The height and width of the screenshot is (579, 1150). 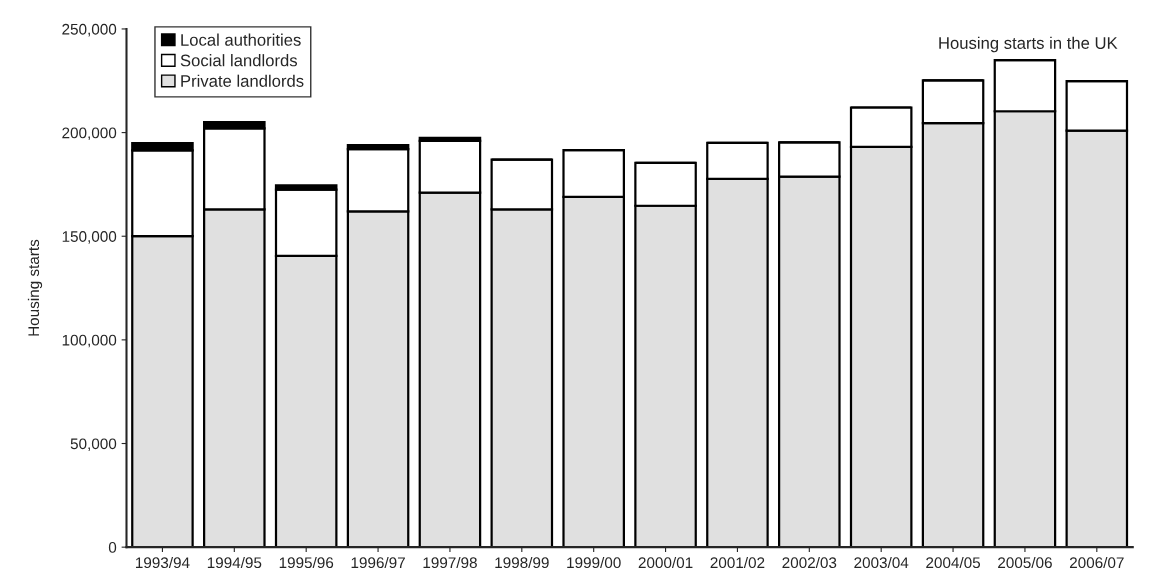 I want to click on x-tick-label: 2005/06, so click(x=1025, y=562).